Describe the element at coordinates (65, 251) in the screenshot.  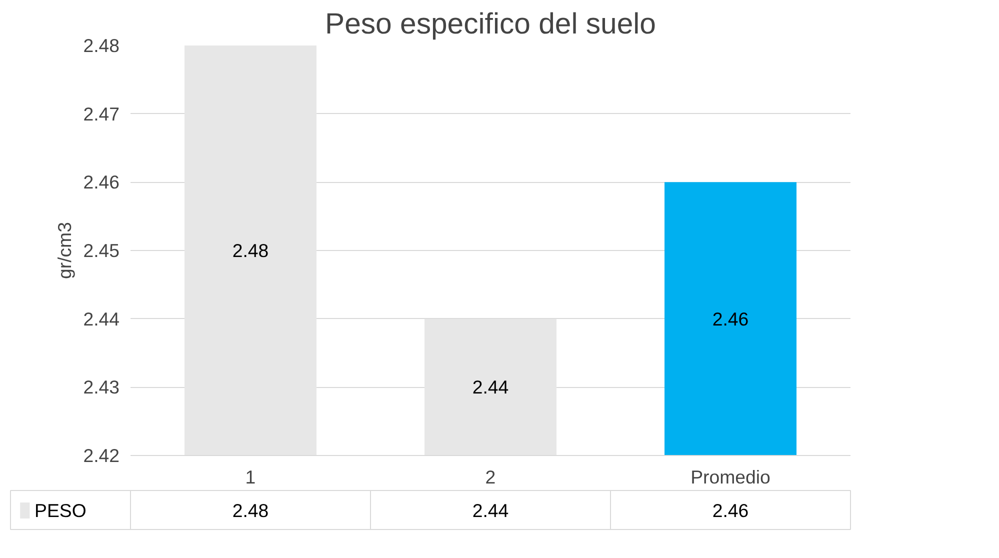
I see `y-axis-title: gr/cm3` at that location.